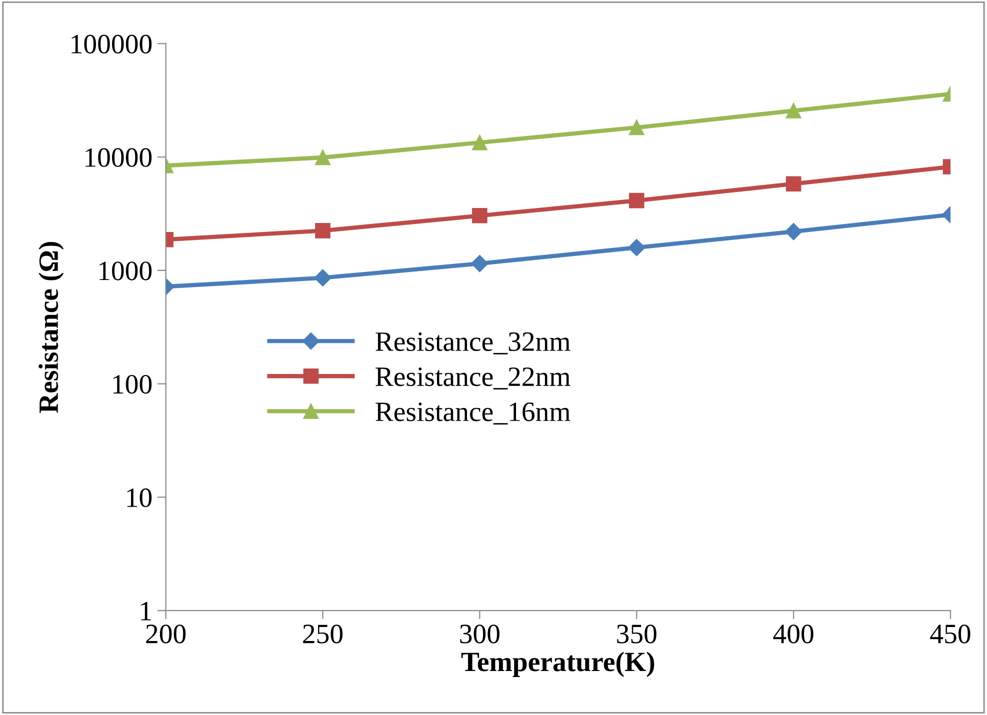 Image resolution: width=987 pixels, height=715 pixels. I want to click on y-axis-title: Resistance (Ω), so click(51, 327).